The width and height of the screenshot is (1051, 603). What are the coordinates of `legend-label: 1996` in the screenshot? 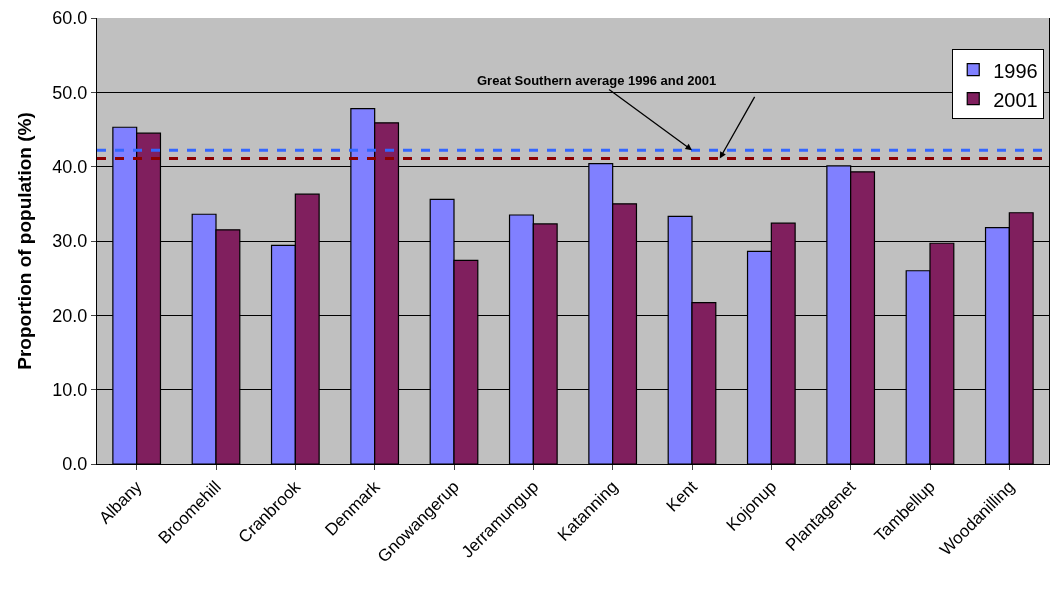 It's located at (1015, 70).